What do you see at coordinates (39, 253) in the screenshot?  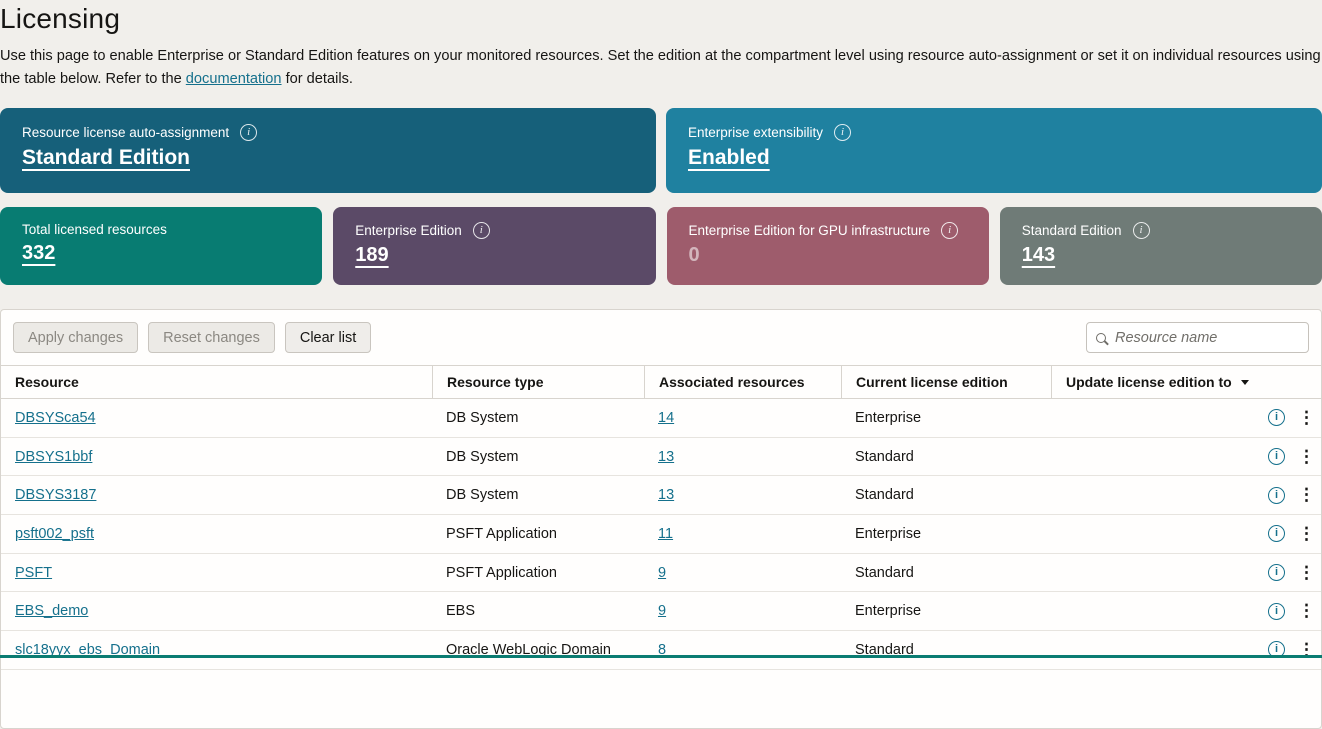 I see `summary-card-value: 332` at bounding box center [39, 253].